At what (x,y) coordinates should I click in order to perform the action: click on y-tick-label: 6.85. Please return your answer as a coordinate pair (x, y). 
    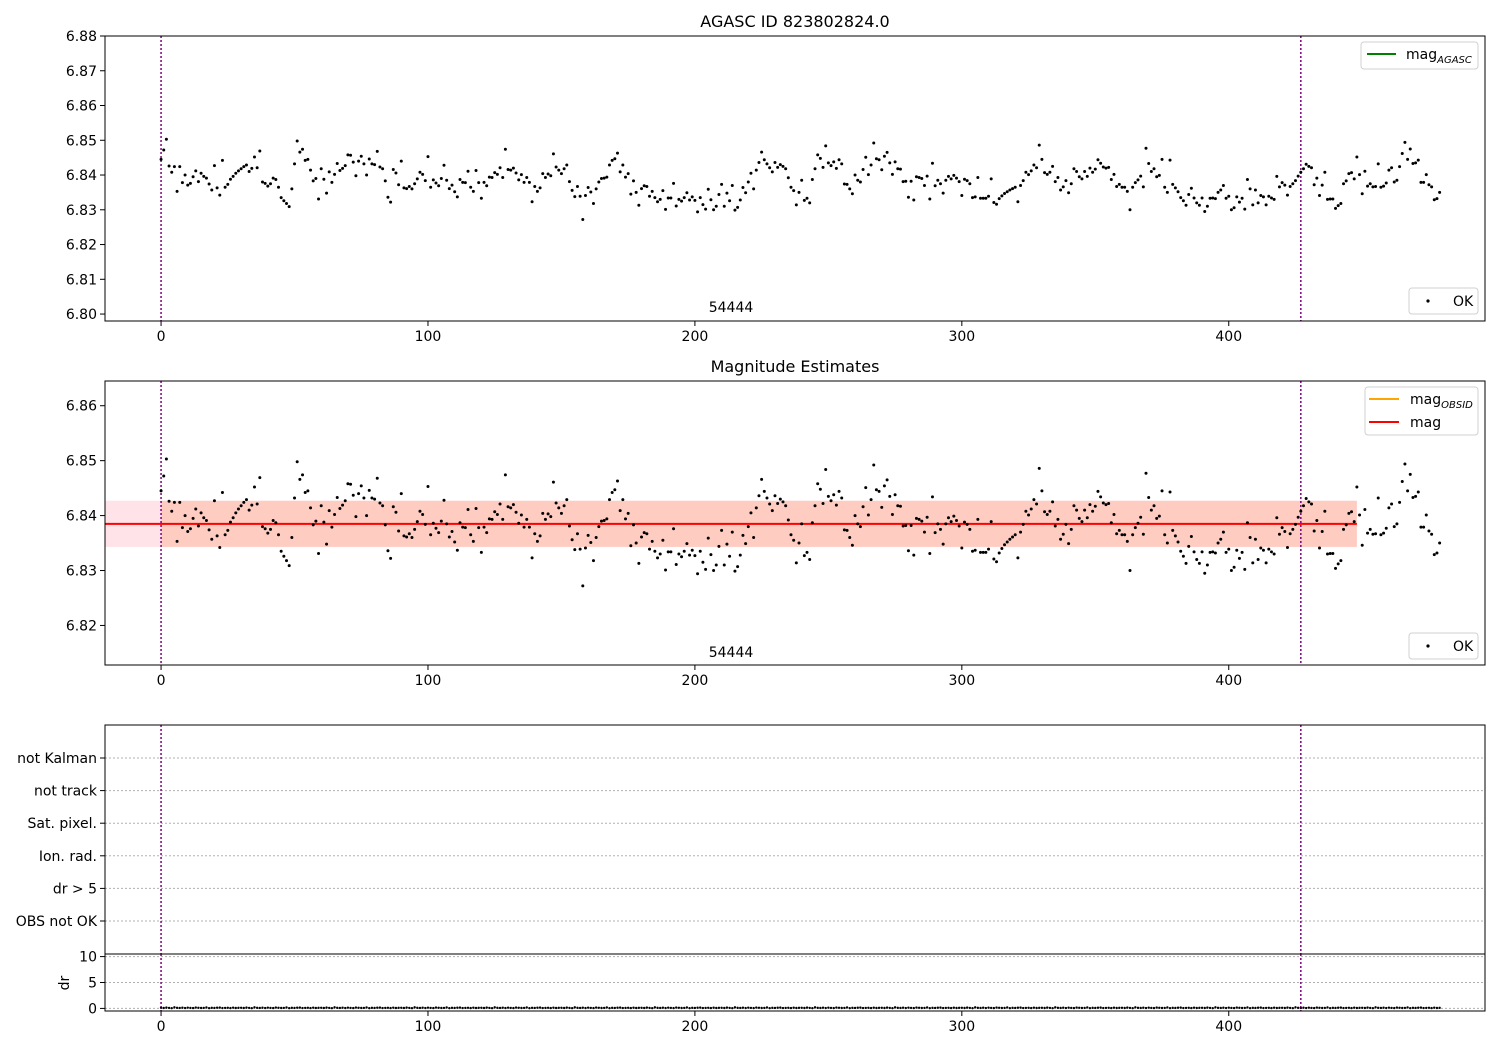
    Looking at the image, I should click on (81, 141).